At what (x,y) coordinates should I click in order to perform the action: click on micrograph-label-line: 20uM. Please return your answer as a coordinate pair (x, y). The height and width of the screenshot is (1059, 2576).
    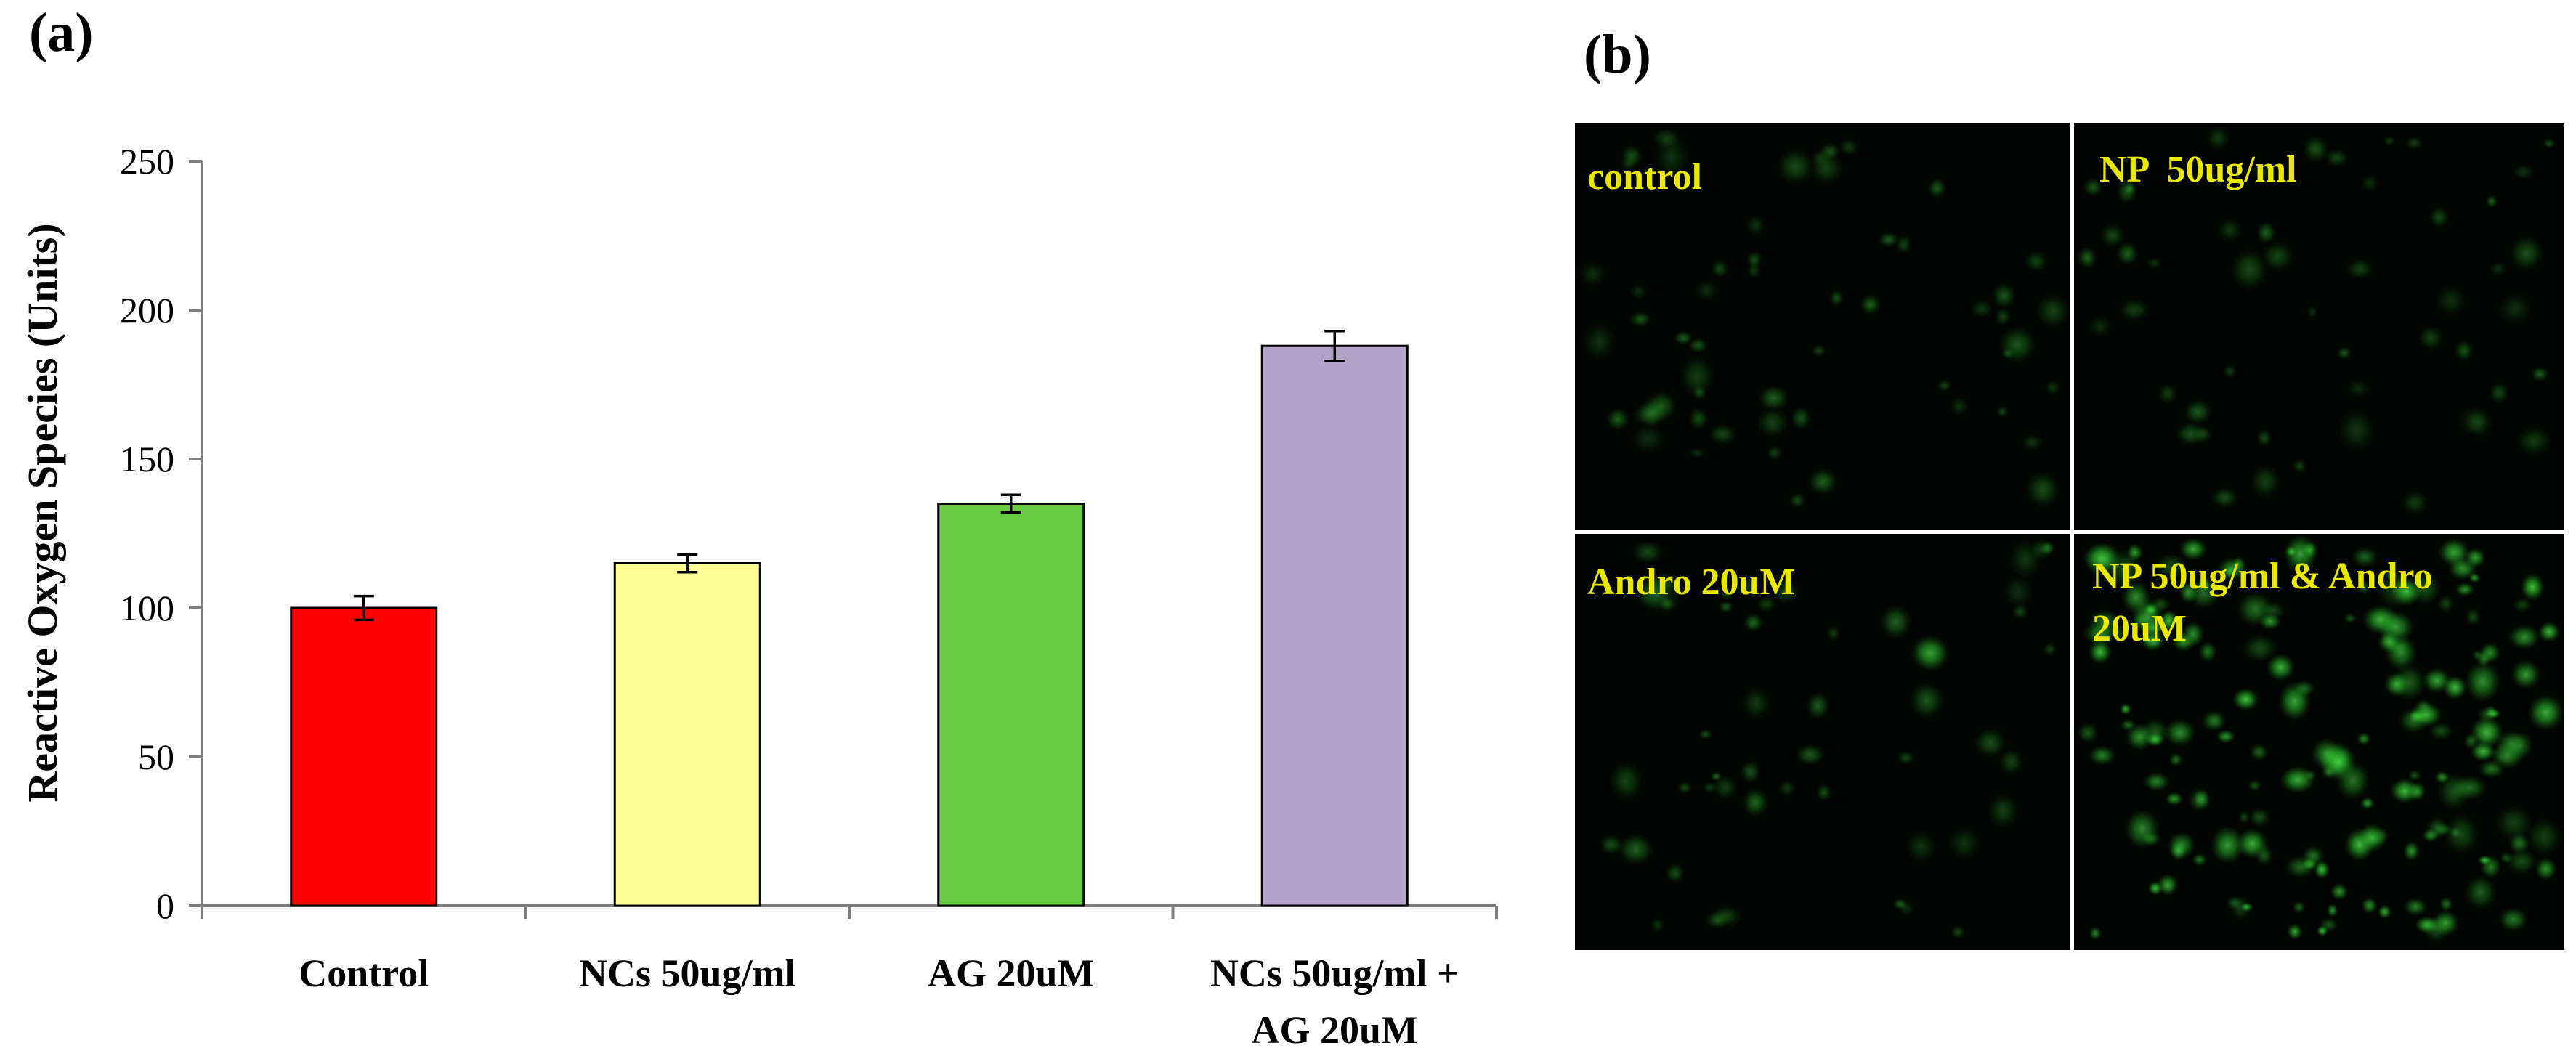
    Looking at the image, I should click on (2139, 628).